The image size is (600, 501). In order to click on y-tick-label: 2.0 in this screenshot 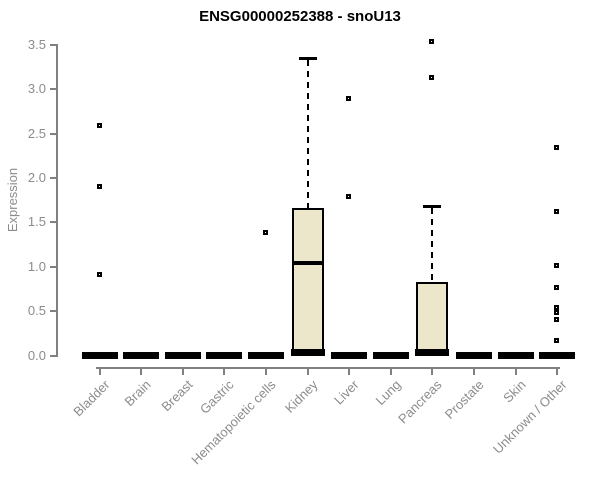, I will do `click(36, 177)`.